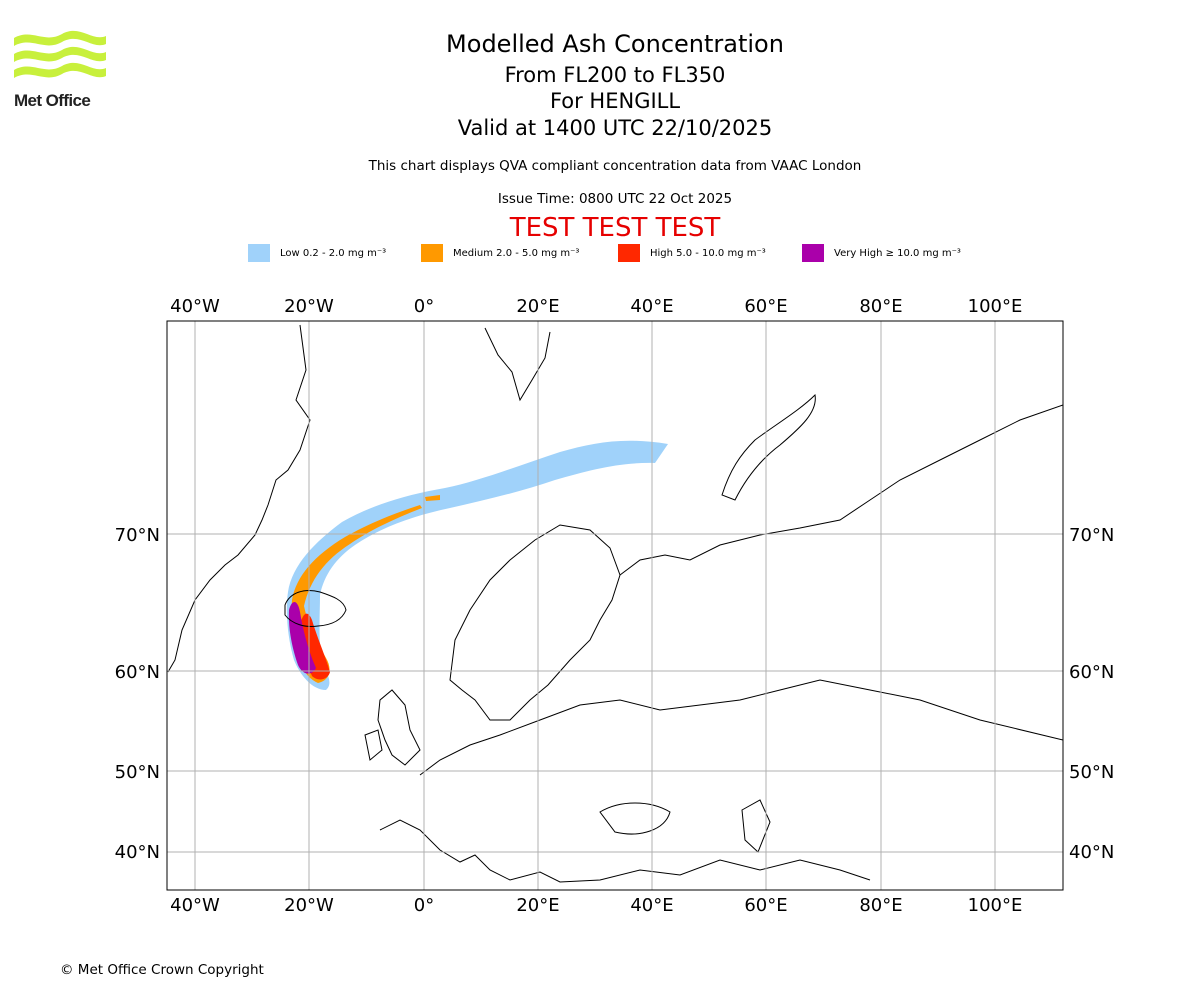  What do you see at coordinates (60, 54) in the screenshot?
I see `met-office-logo` at bounding box center [60, 54].